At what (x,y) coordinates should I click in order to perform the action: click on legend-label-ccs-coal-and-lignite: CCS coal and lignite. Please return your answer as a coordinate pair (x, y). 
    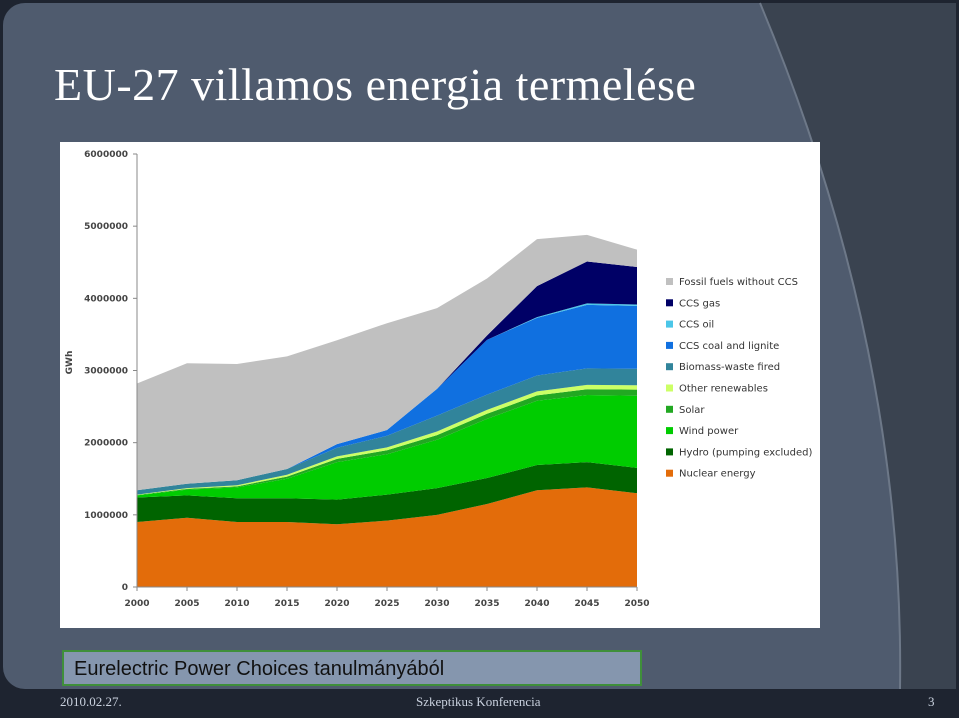
    Looking at the image, I should click on (729, 346).